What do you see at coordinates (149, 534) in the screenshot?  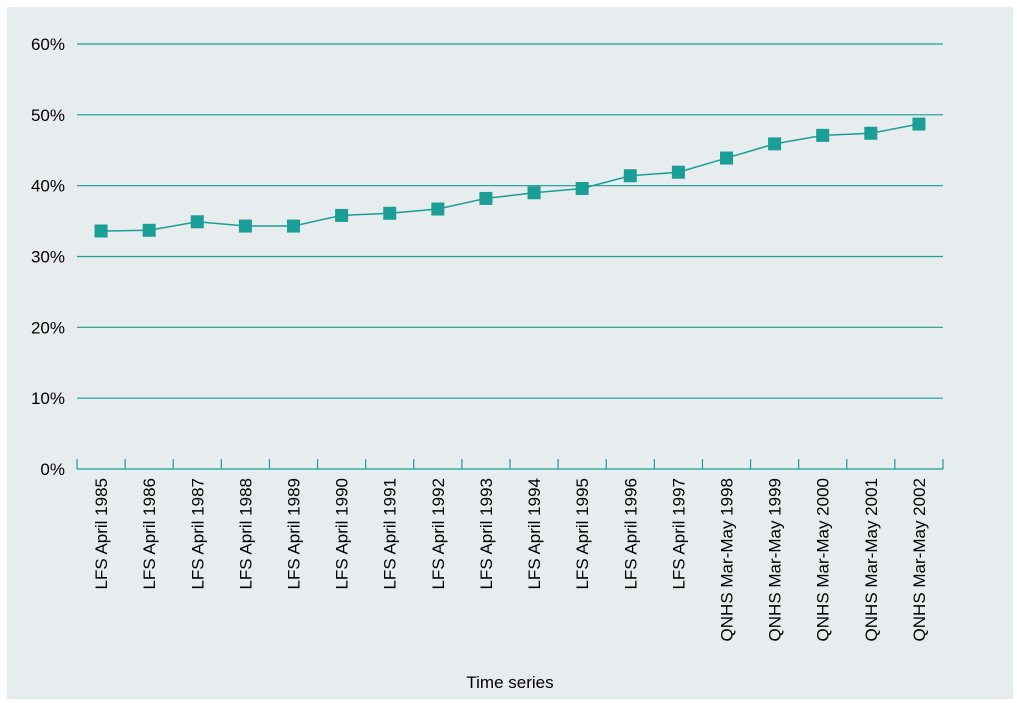 I see `x-tick-label: LFS April 1986` at bounding box center [149, 534].